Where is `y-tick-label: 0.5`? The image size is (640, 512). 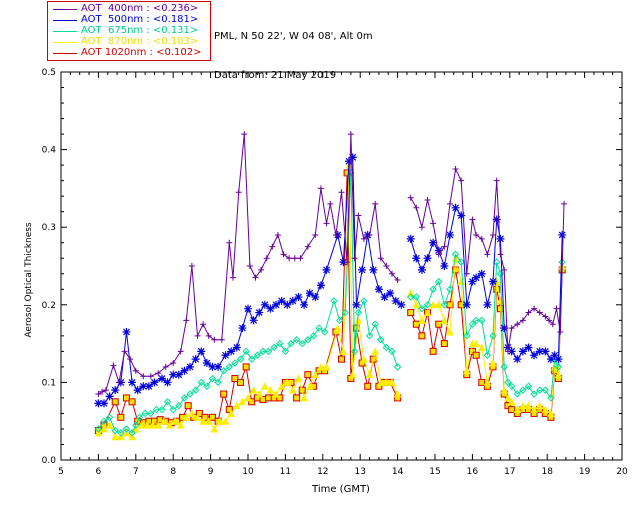
y-tick-label: 0.5 is located at coordinates (49, 73).